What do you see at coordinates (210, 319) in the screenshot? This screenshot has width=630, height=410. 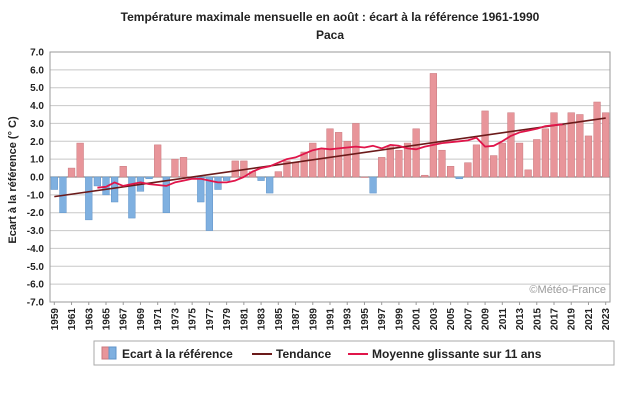 I see `x-tick-label: 1977` at bounding box center [210, 319].